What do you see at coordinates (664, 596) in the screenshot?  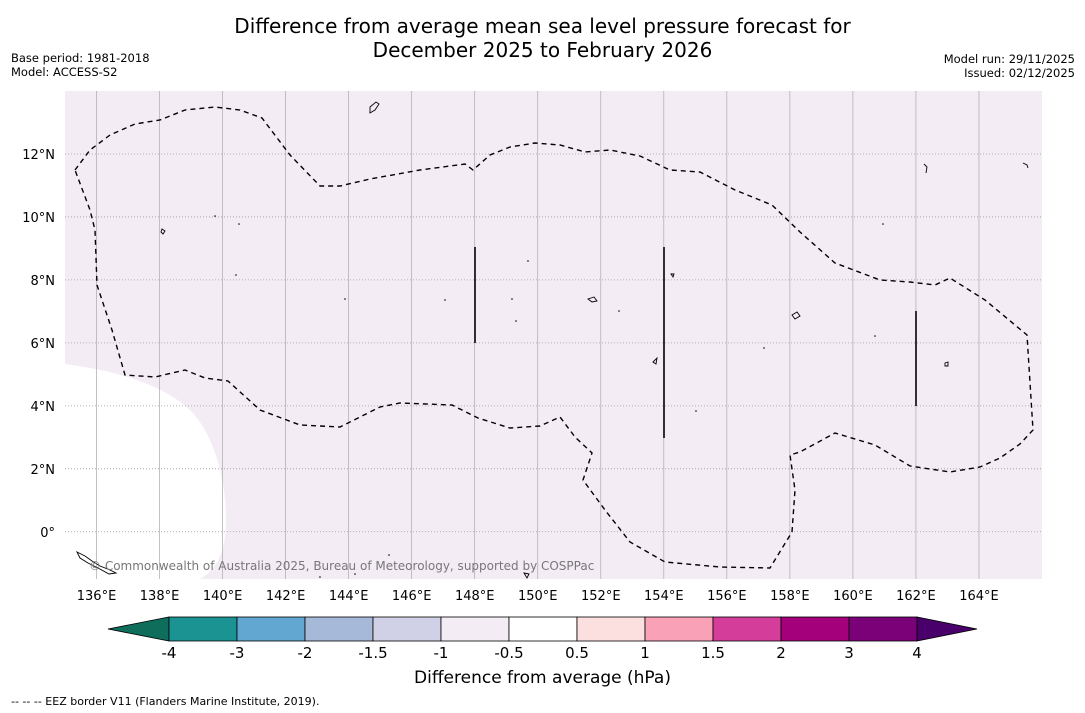 I see `longitude-tick-label: 154°E` at bounding box center [664, 596].